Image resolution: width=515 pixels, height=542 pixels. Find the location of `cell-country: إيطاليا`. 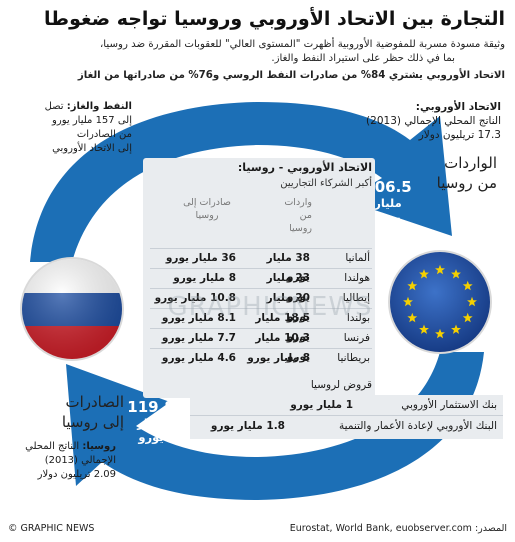

cell-country: إيطاليا is located at coordinates (356, 298).